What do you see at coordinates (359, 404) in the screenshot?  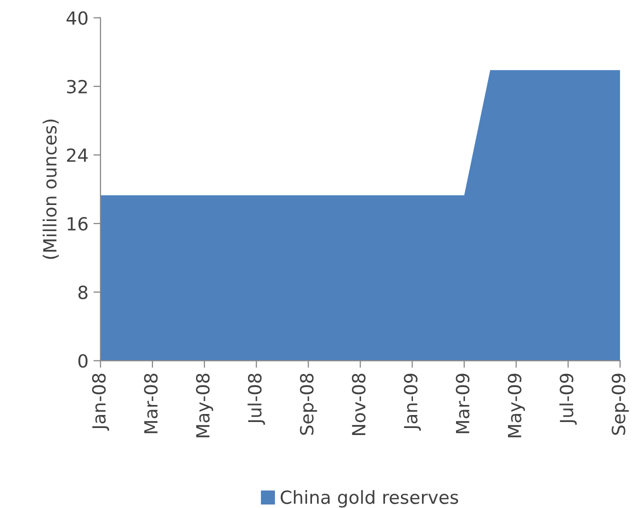 I see `x-tick-label: Nov-08` at bounding box center [359, 404].